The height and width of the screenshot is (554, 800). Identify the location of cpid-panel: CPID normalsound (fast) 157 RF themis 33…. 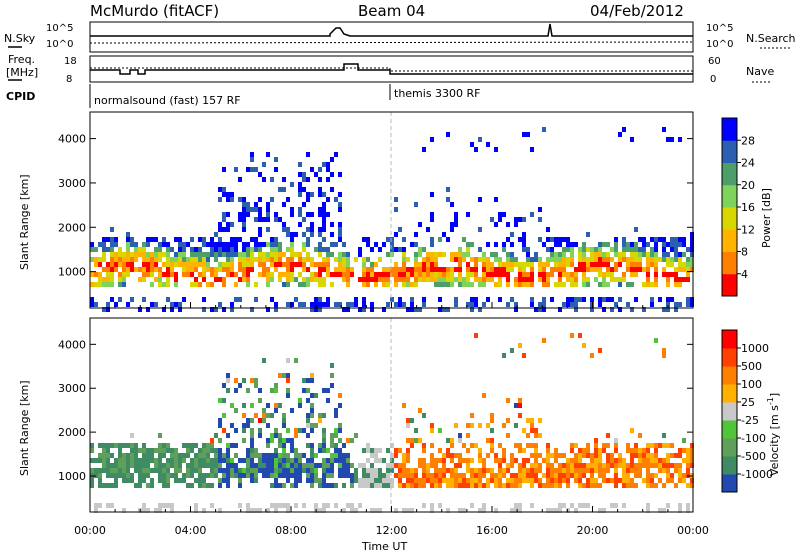
(243, 96).